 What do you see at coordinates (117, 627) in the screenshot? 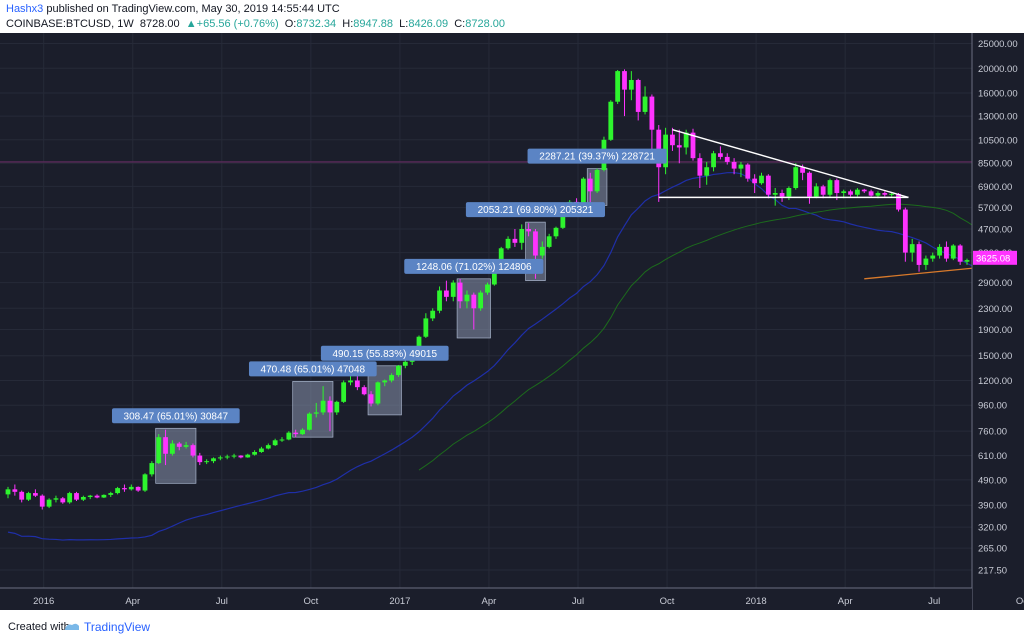
I see `tradingview-brand: TradingView` at bounding box center [117, 627].